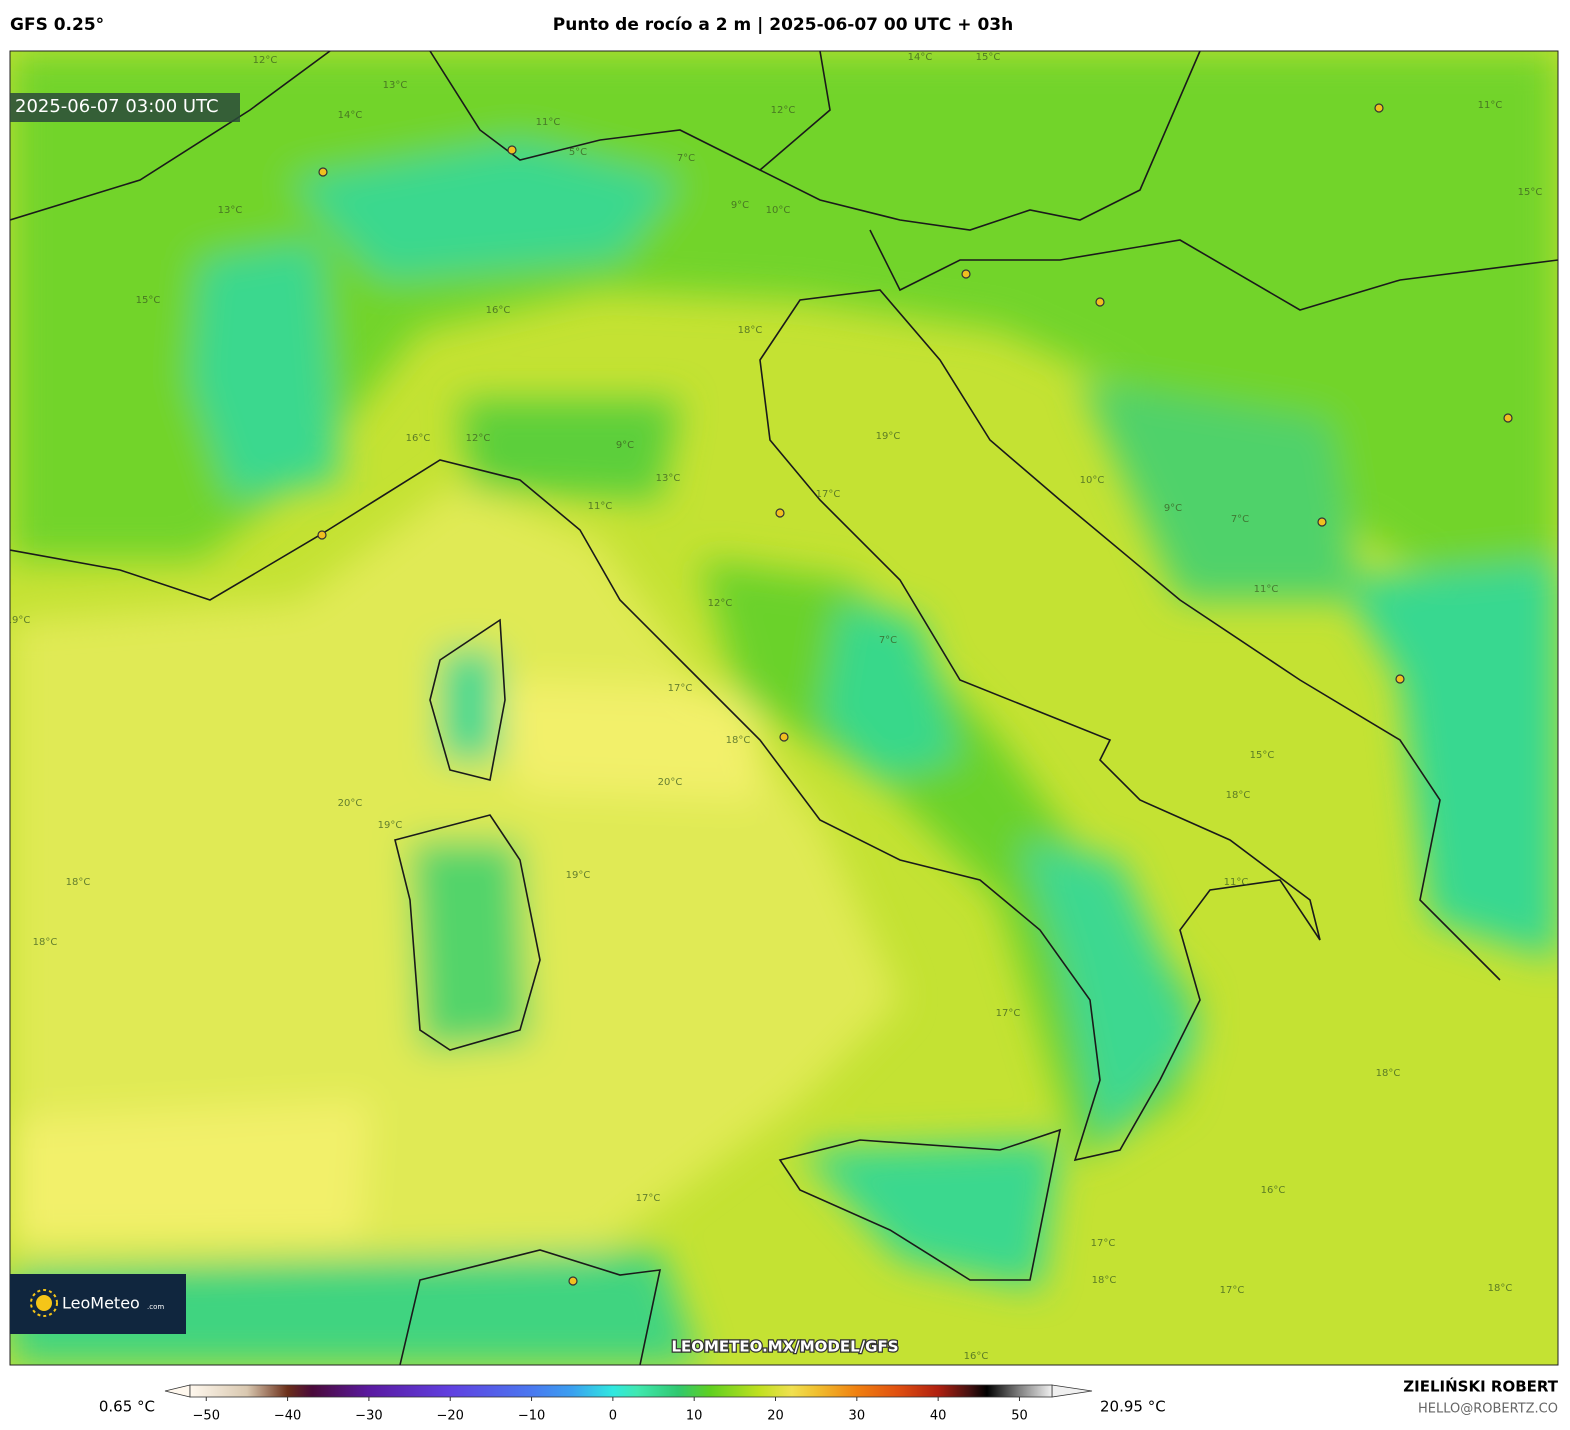 The width and height of the screenshot is (1570, 1430). Describe the element at coordinates (1019, 1416) in the screenshot. I see `colorbar-tick-label: 50` at that location.